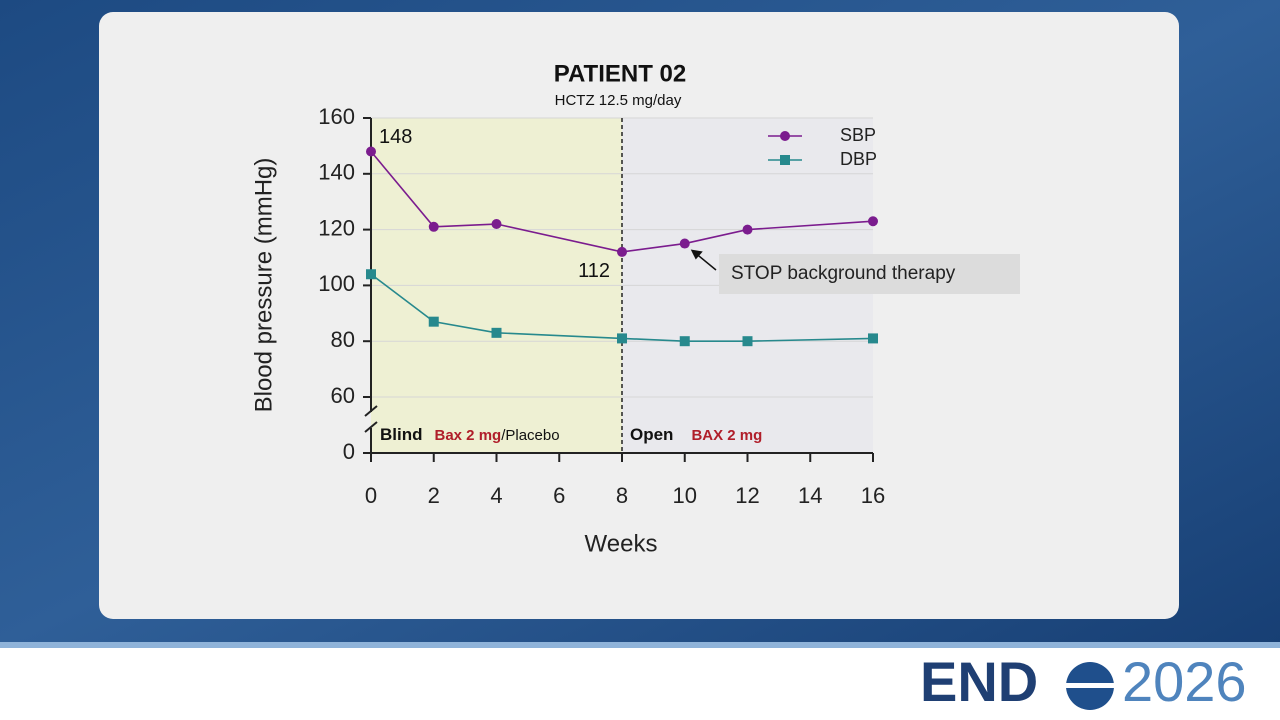 This screenshot has width=1280, height=720. What do you see at coordinates (263, 285) in the screenshot?
I see `y-axis-title: Blood pressure (mmHg)` at bounding box center [263, 285].